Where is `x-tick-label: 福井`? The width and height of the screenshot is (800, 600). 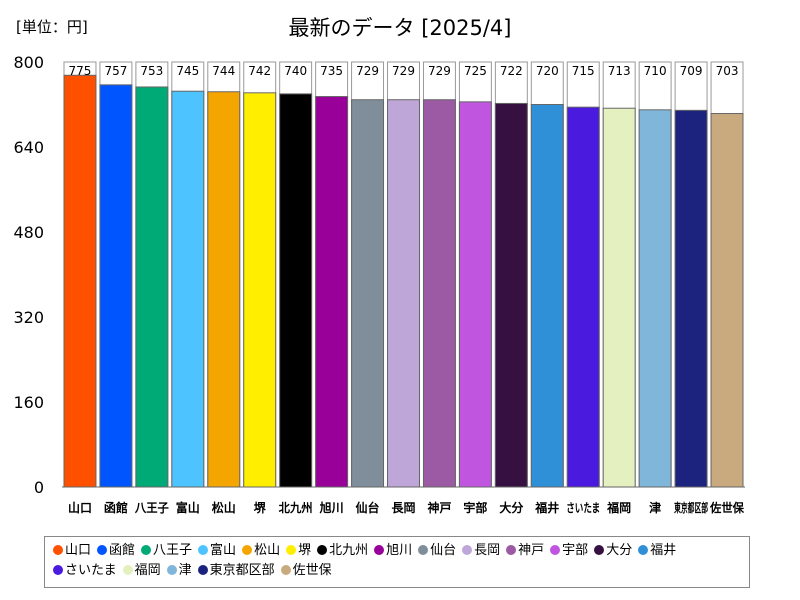
x-tick-label: 福井 is located at coordinates (546, 507).